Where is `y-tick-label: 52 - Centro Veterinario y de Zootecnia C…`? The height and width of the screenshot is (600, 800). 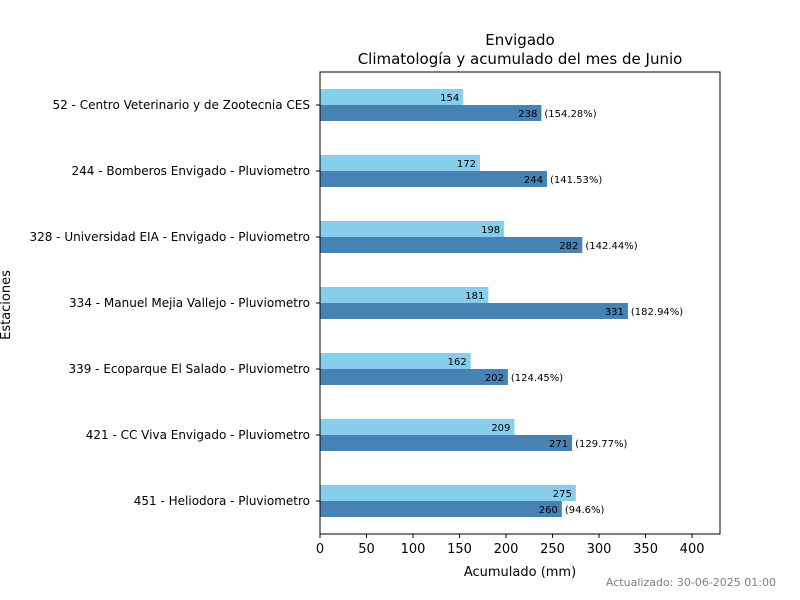
y-tick-label: 52 - Centro Veterinario y de Zootecnia C… is located at coordinates (181, 105).